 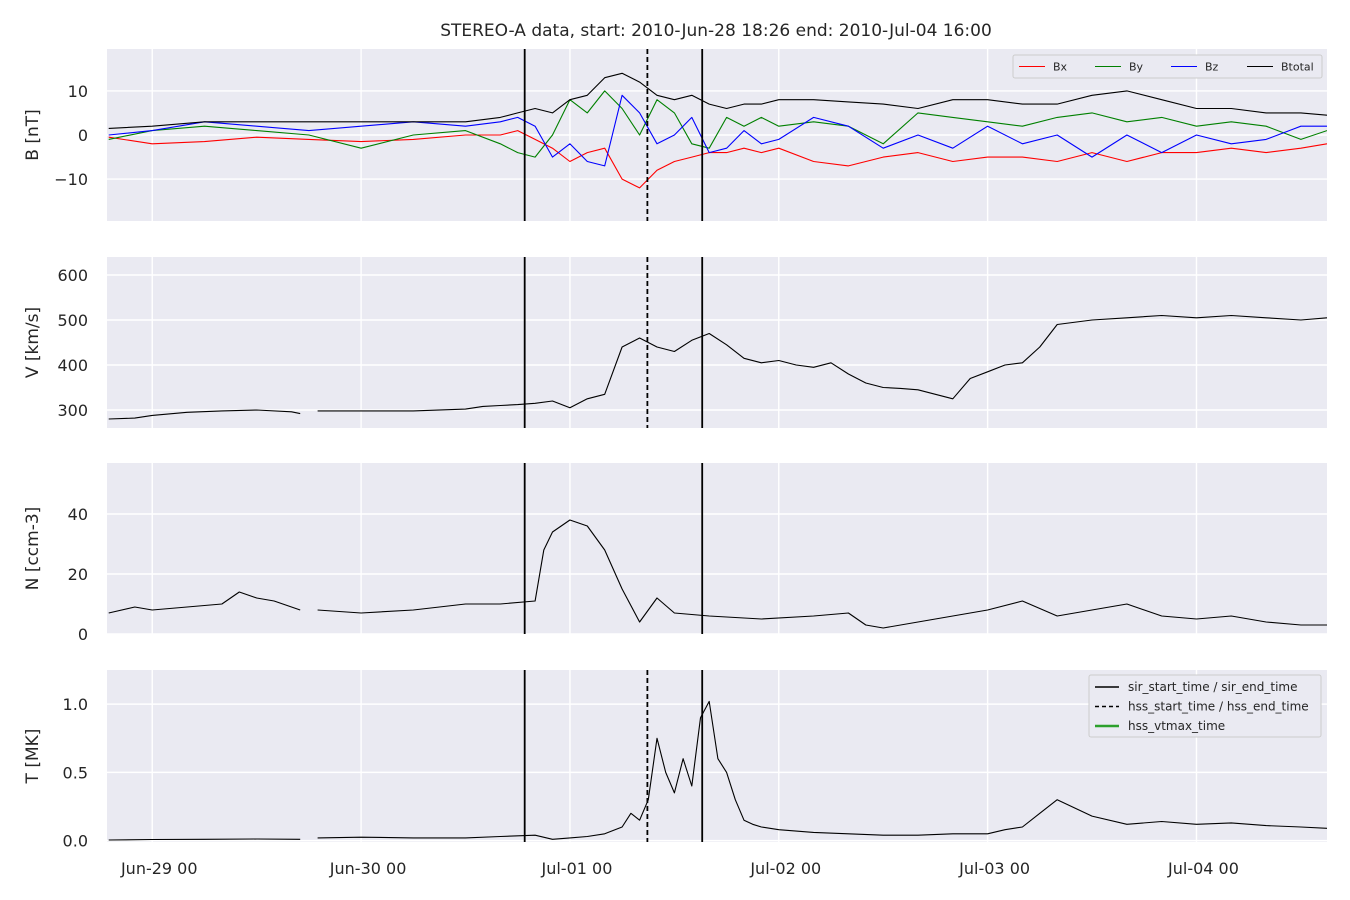 What do you see at coordinates (72, 275) in the screenshot?
I see `y-tick-label: 600` at bounding box center [72, 275].